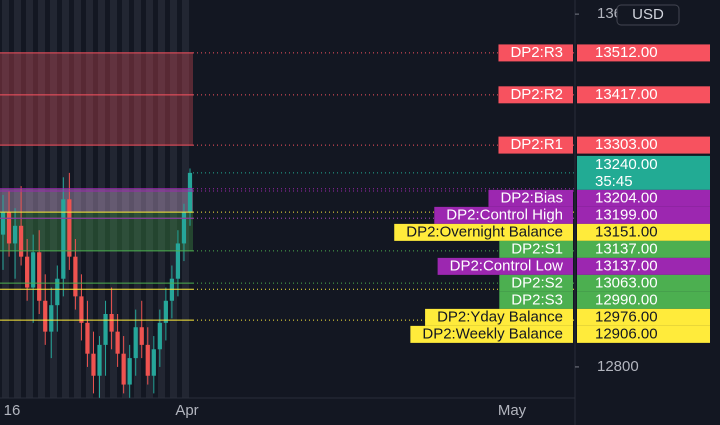 The height and width of the screenshot is (425, 720). What do you see at coordinates (186, 410) in the screenshot?
I see `x-tick-label: Apr` at bounding box center [186, 410].